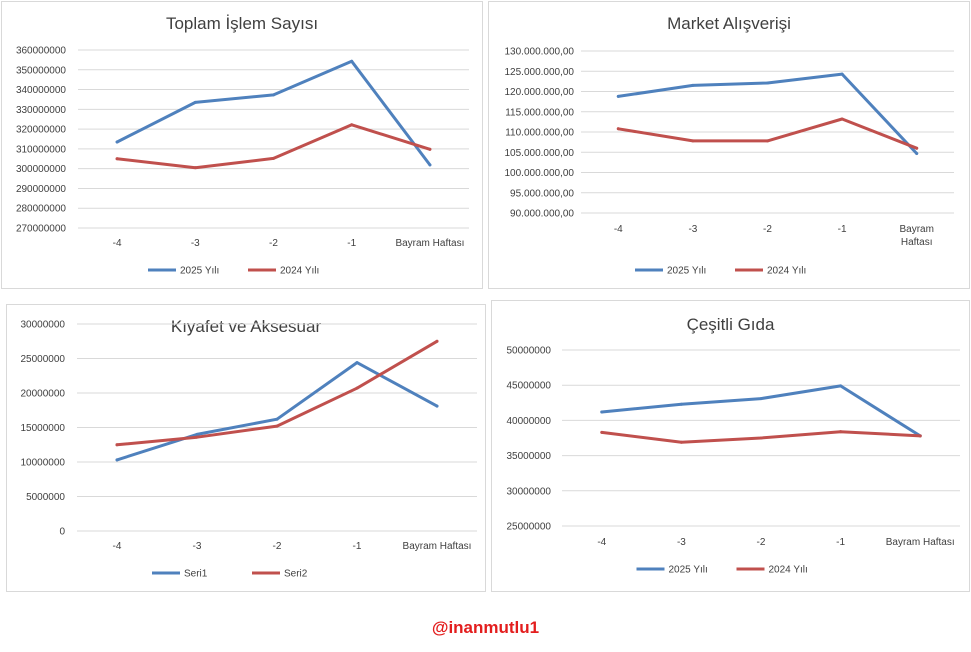 This screenshot has width=971, height=652. I want to click on y-tick-label: 320000000, so click(41, 130).